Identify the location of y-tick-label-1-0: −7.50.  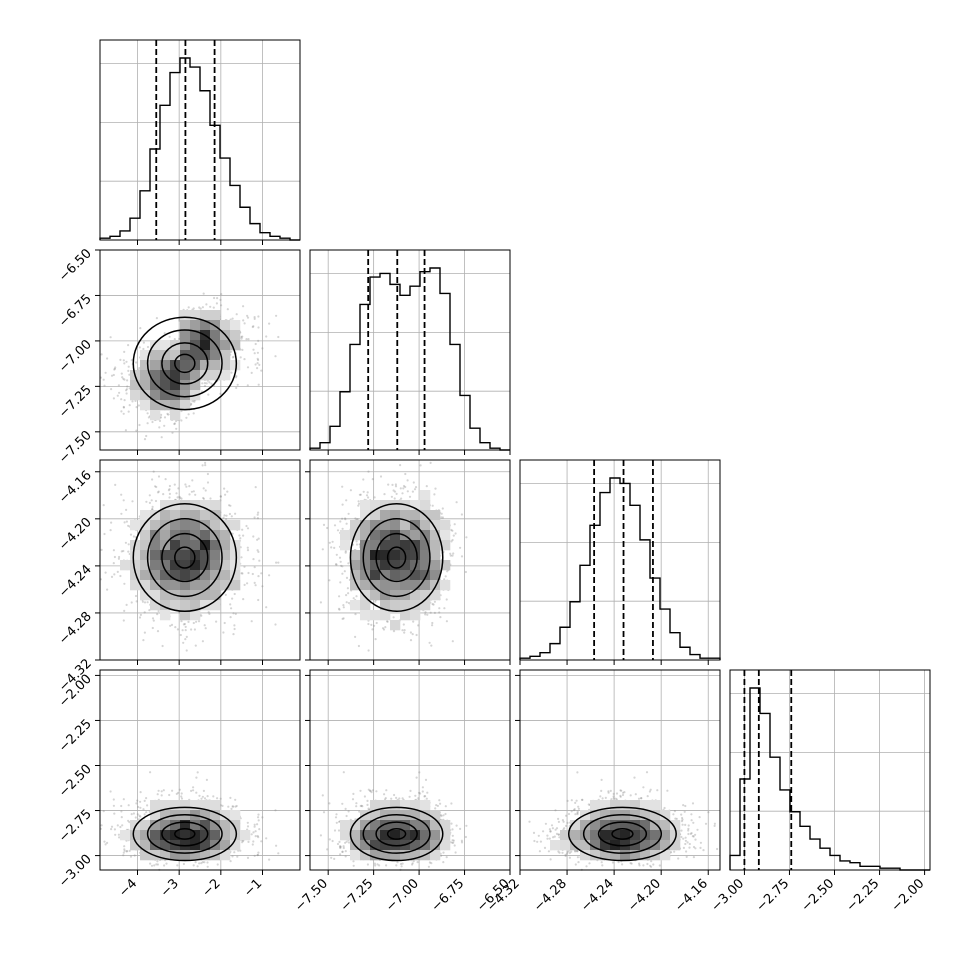
(75, 447).